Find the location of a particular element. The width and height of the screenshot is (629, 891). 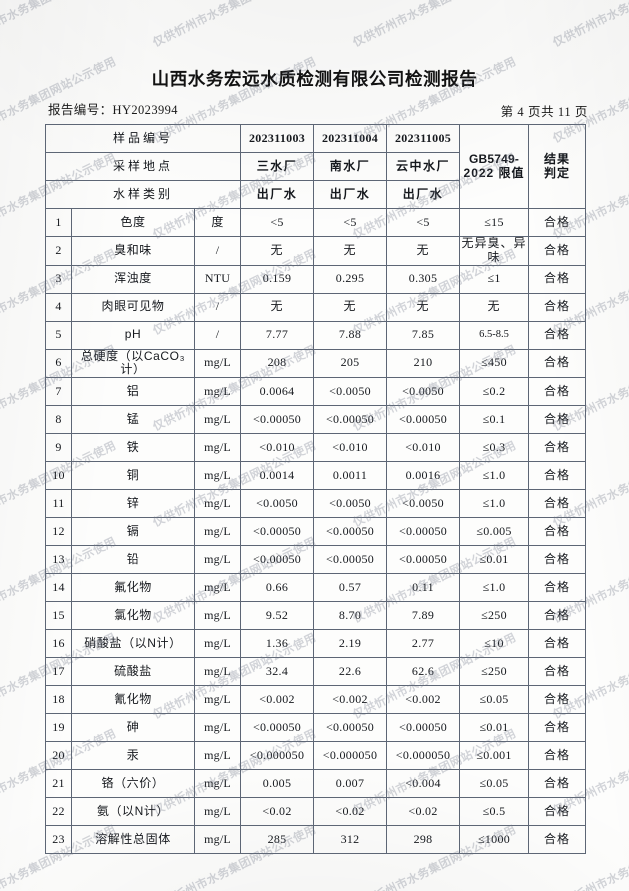

row-limit: ≤10 is located at coordinates (494, 644).